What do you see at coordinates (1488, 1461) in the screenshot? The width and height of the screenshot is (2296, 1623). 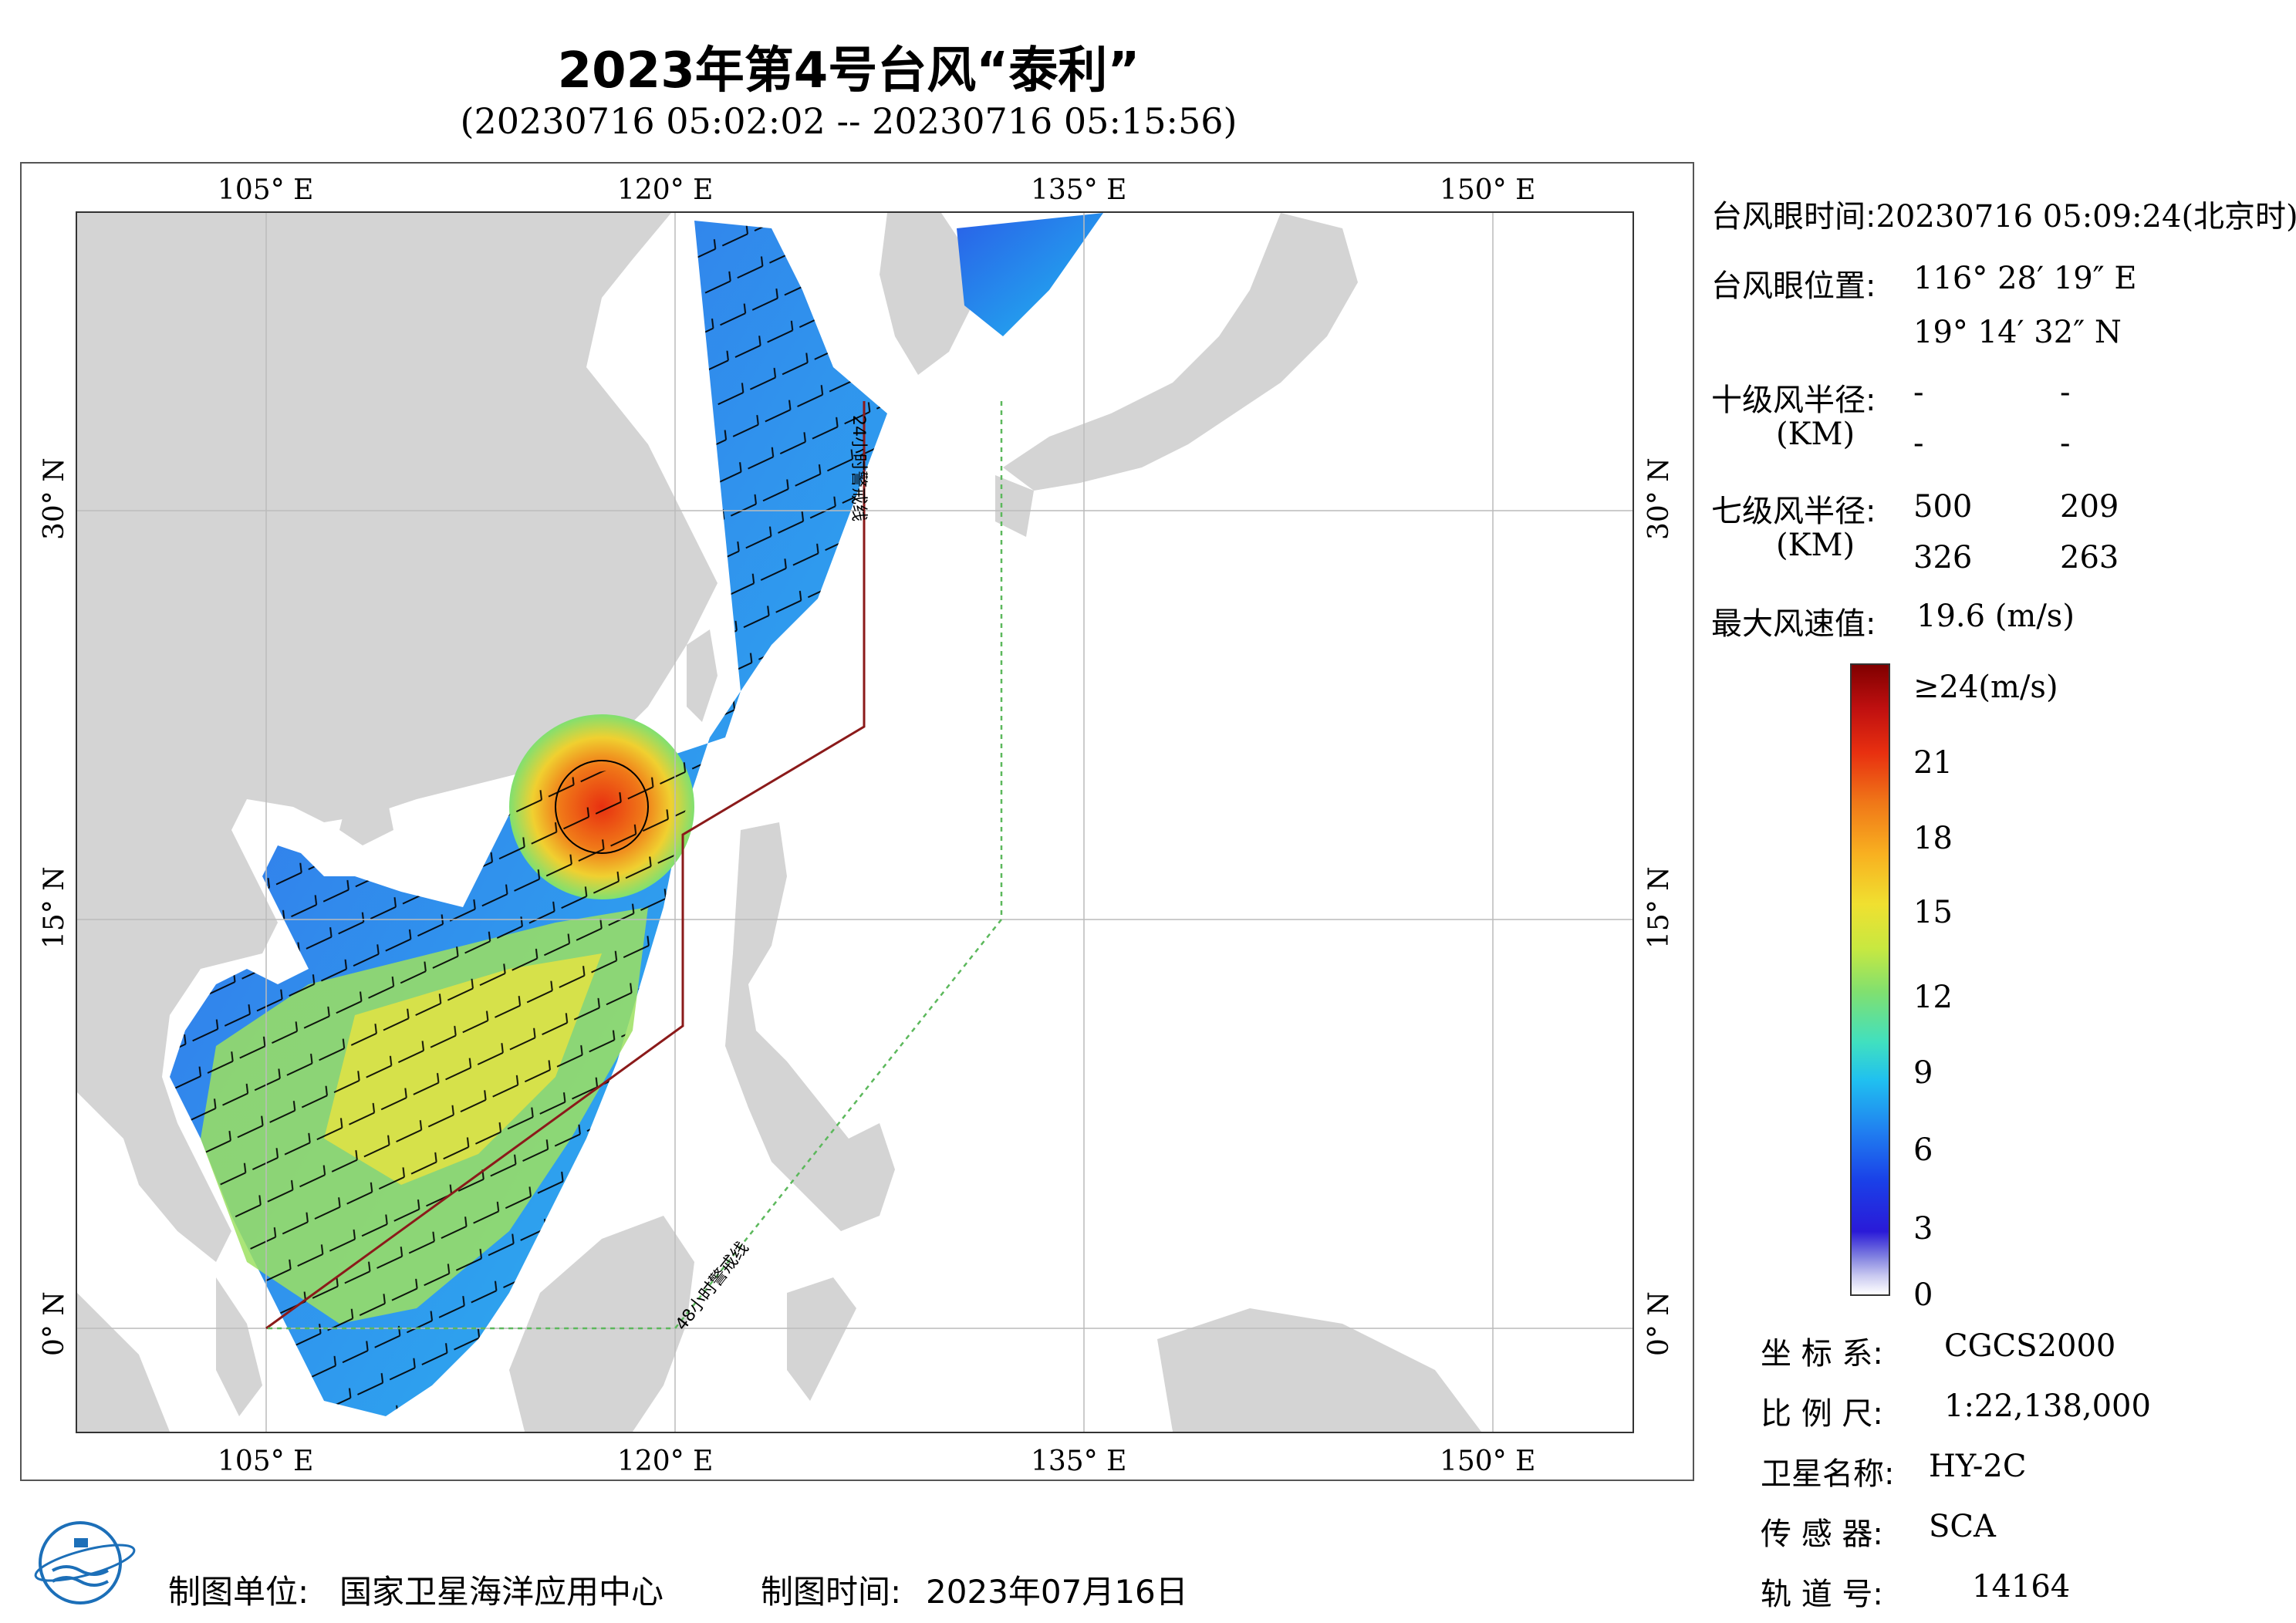 I see `lon-label-bottom-150: 150° E` at bounding box center [1488, 1461].